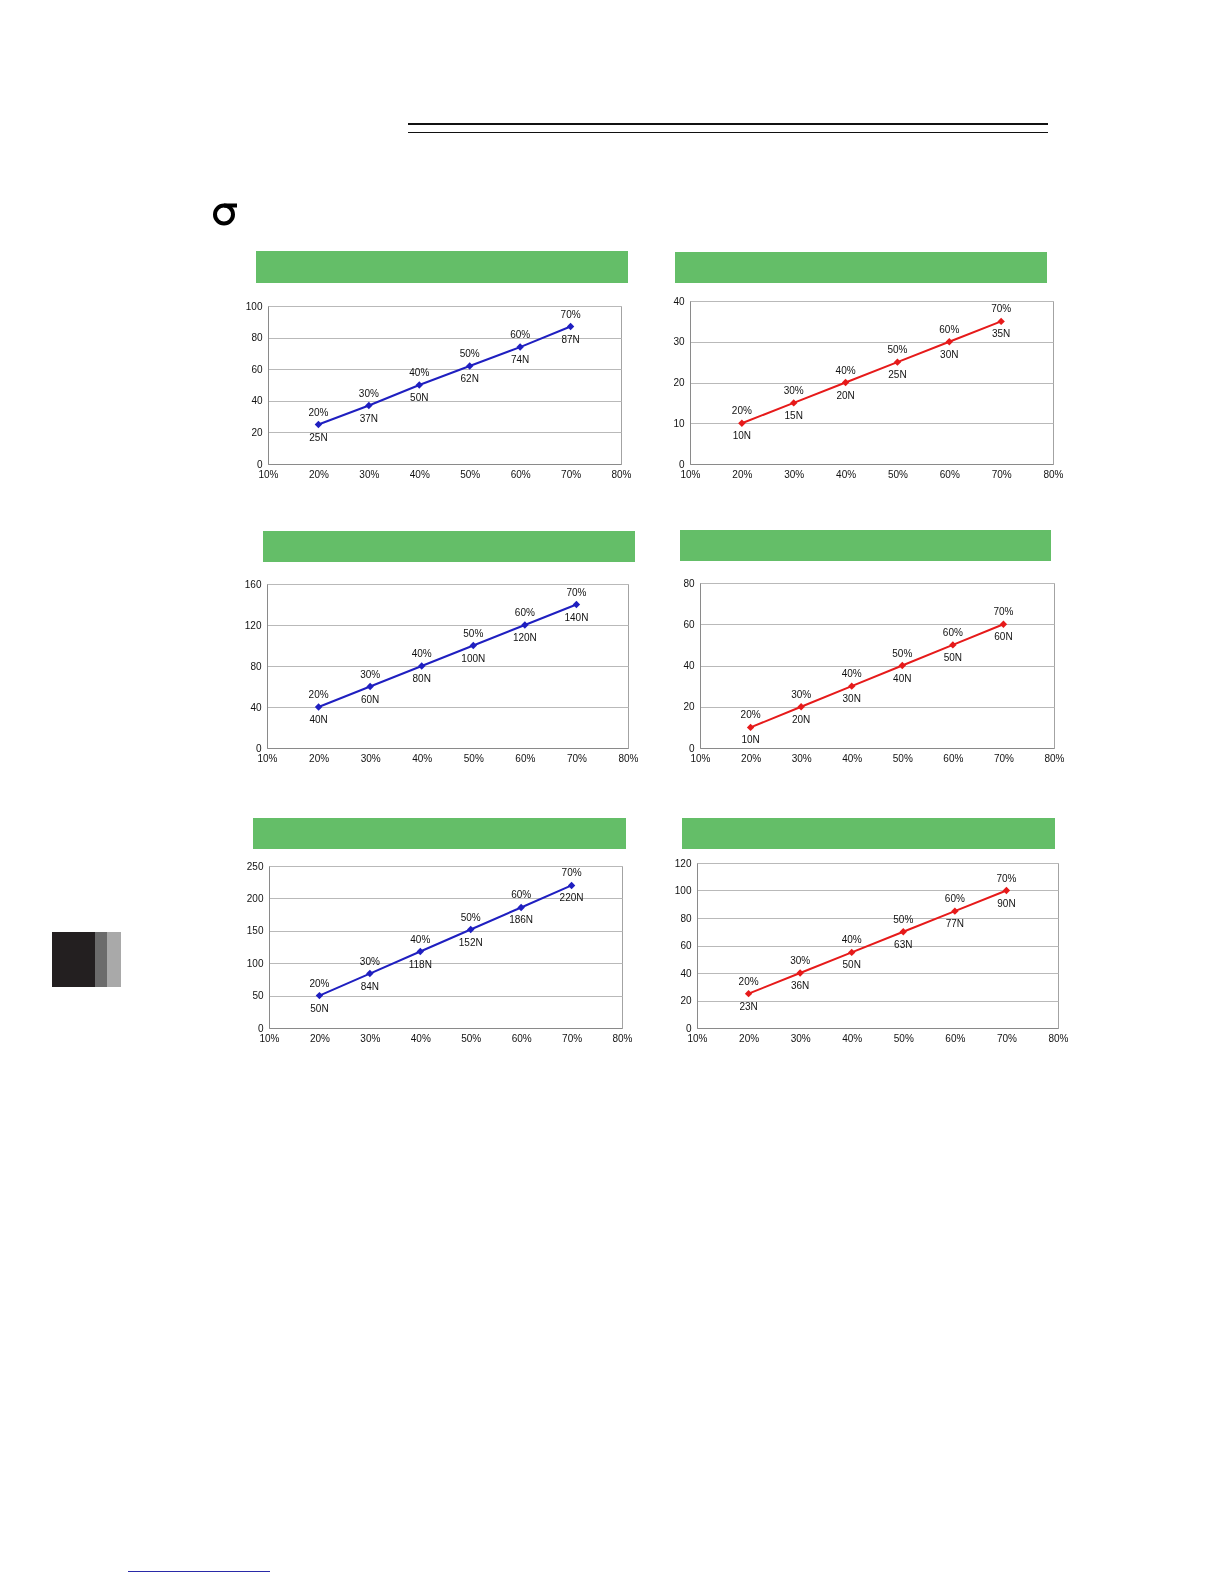 Image resolution: width=1224 pixels, height=1584 pixels. Describe the element at coordinates (370, 986) in the screenshot. I see `data-label: 84N` at that location.